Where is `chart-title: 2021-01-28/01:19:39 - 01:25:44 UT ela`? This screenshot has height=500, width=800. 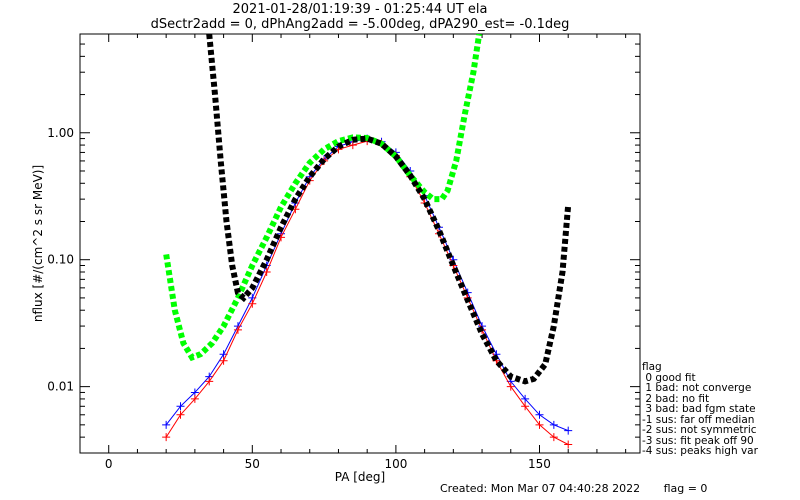
chart-title: 2021-01-28/01:19:39 - 01:25:44 UT ela is located at coordinates (360, 9).